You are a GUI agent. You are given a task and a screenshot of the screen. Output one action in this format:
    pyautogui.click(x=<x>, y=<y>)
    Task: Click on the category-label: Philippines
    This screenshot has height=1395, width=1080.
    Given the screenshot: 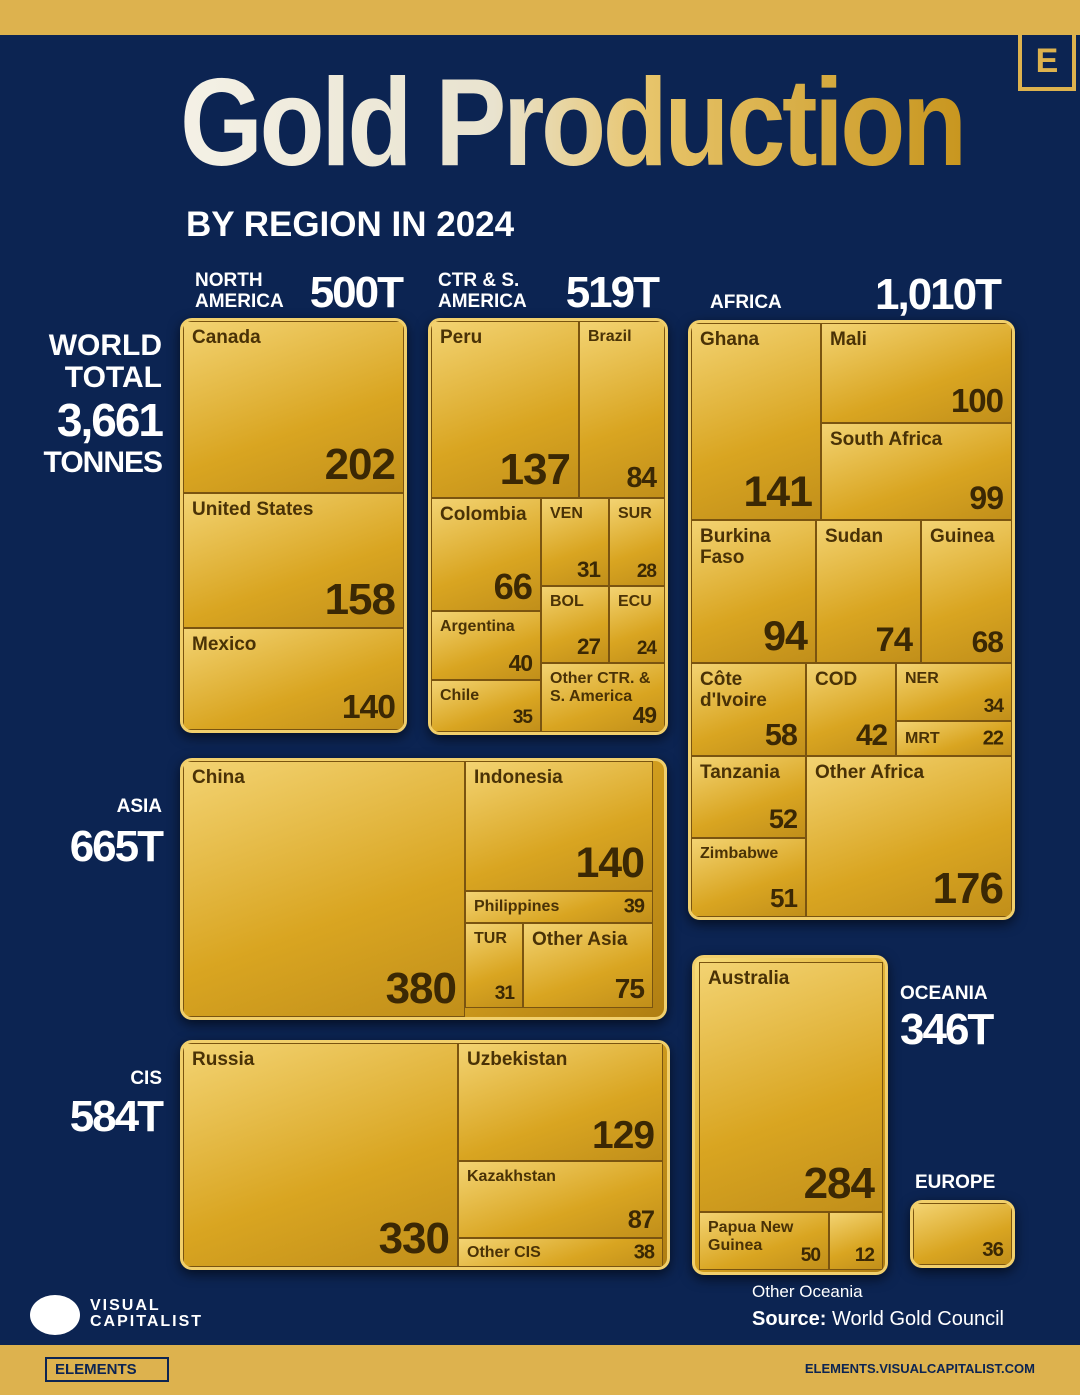 What is the action you would take?
    pyautogui.click(x=517, y=907)
    